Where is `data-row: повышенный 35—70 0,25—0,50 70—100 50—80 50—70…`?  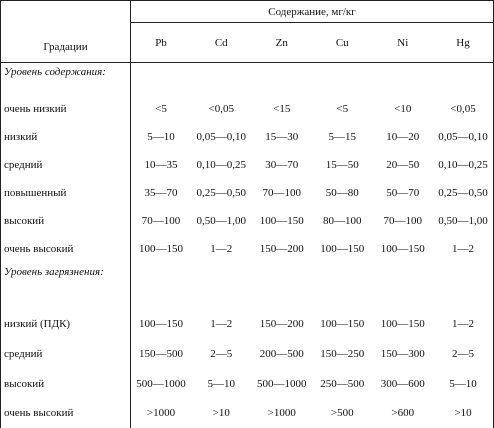
data-row: повышенный 35—70 0,25—0,50 70—100 50—80 50—70… is located at coordinates (247, 192).